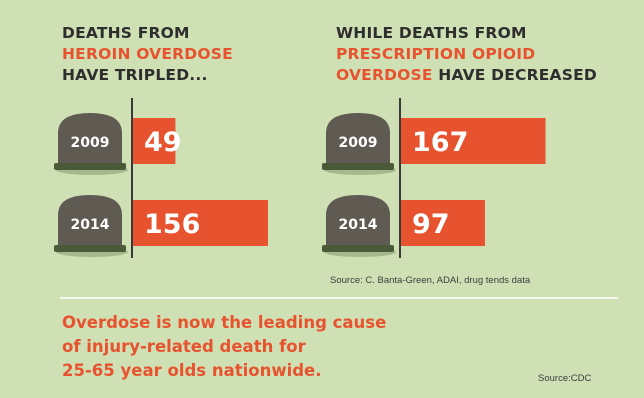 The width and height of the screenshot is (644, 398). I want to click on heroin-heading-highlight: HEROIN OVERDOSE, so click(147, 54).